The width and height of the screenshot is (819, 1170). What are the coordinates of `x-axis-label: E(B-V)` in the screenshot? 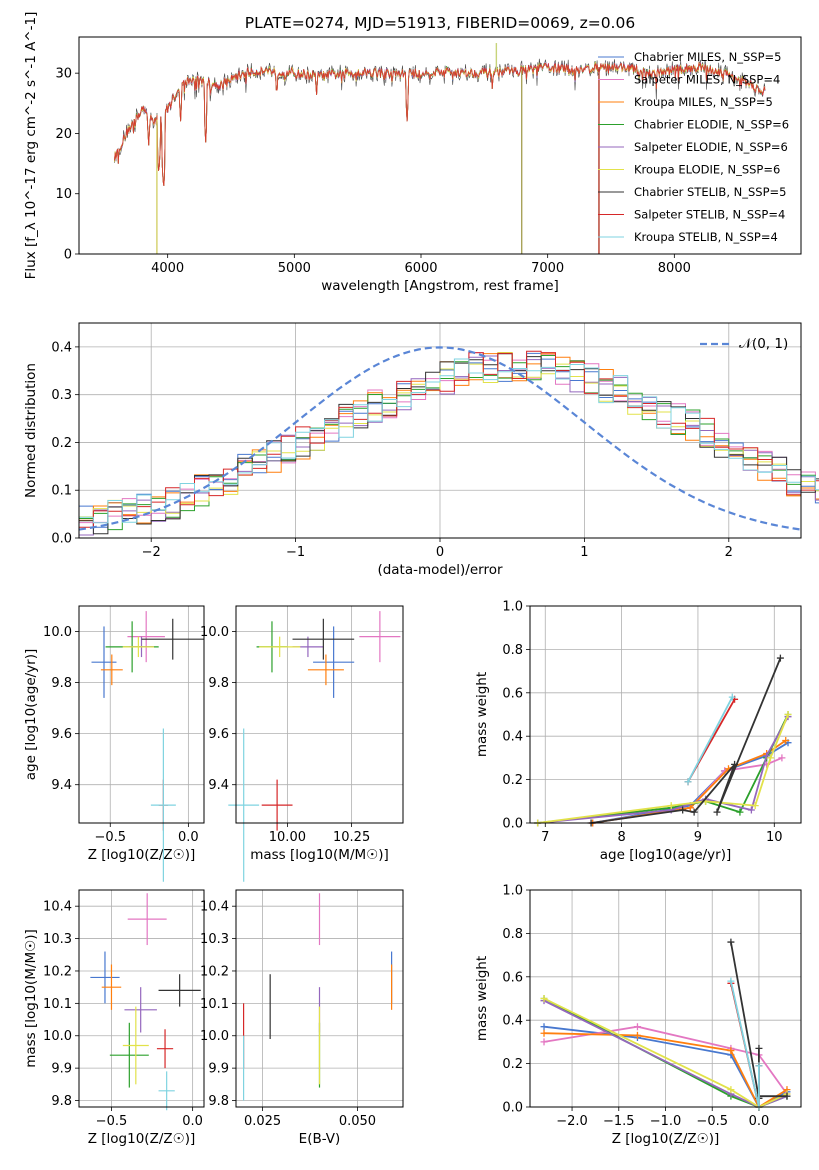 It's located at (320, 1139).